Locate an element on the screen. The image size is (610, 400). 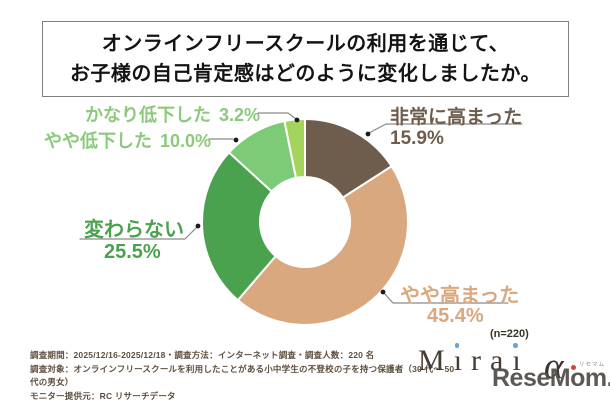
mirai-alpha-glyph: α is located at coordinates (554, 366).